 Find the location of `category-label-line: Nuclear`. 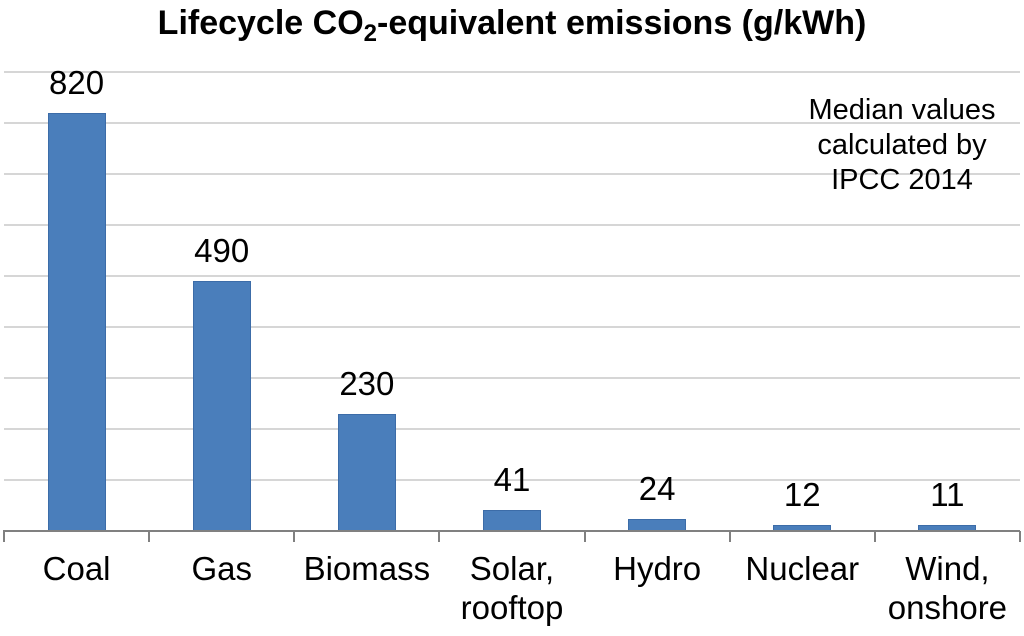

category-label-line: Nuclear is located at coordinates (802, 568).